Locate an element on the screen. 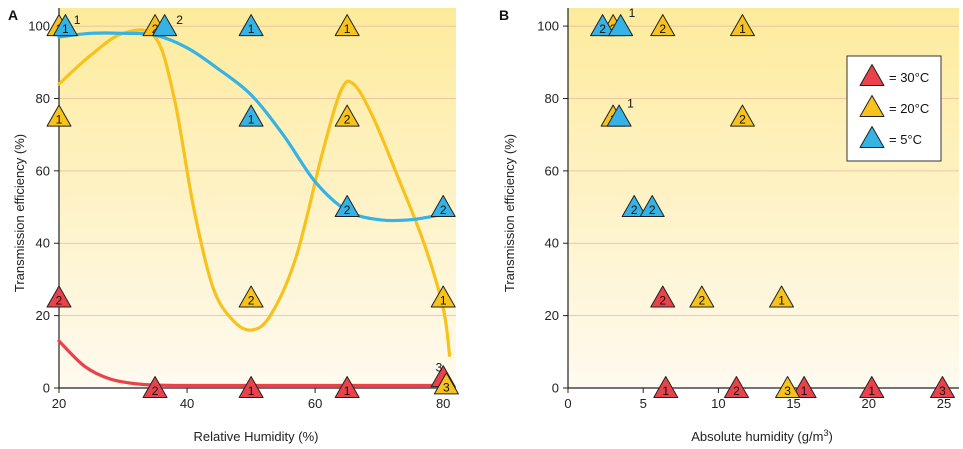 The height and width of the screenshot is (449, 963). legend-label-red: = 30°C is located at coordinates (909, 77).